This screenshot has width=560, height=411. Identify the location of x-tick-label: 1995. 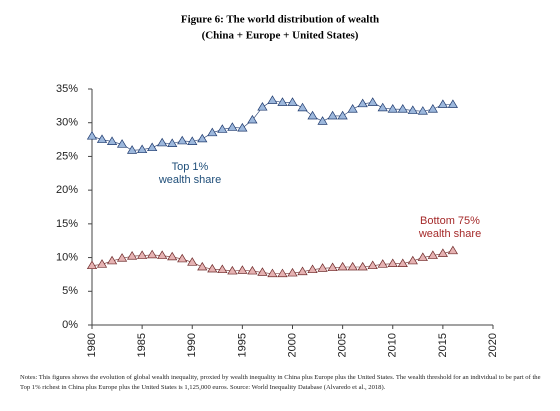
(242, 345).